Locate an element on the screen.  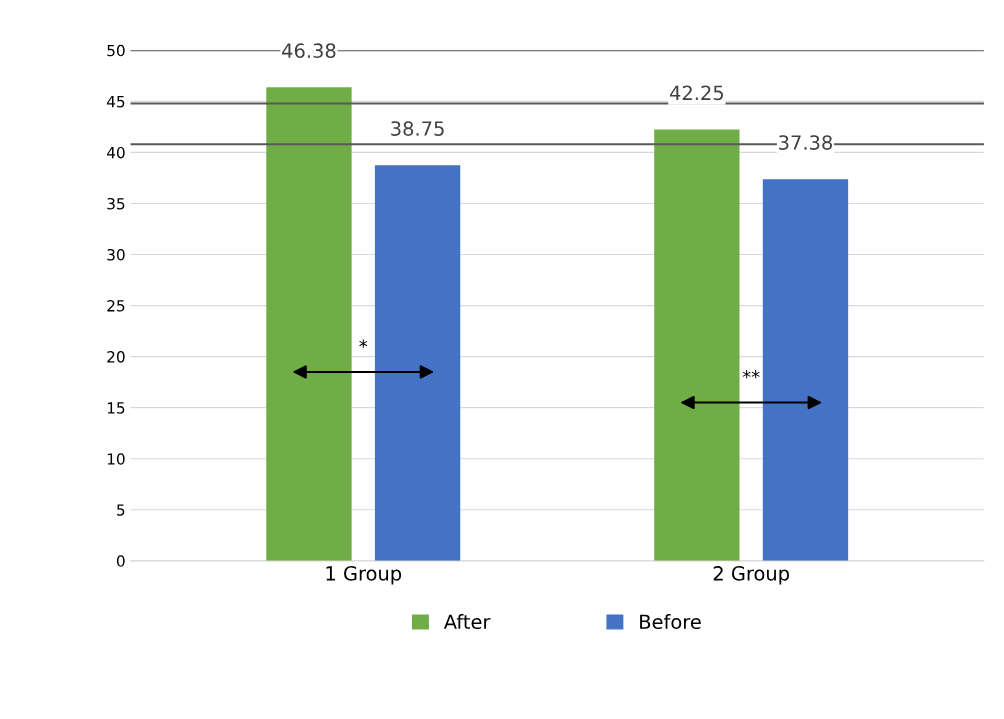
x-tick-label: 2 Group is located at coordinates (751, 575).